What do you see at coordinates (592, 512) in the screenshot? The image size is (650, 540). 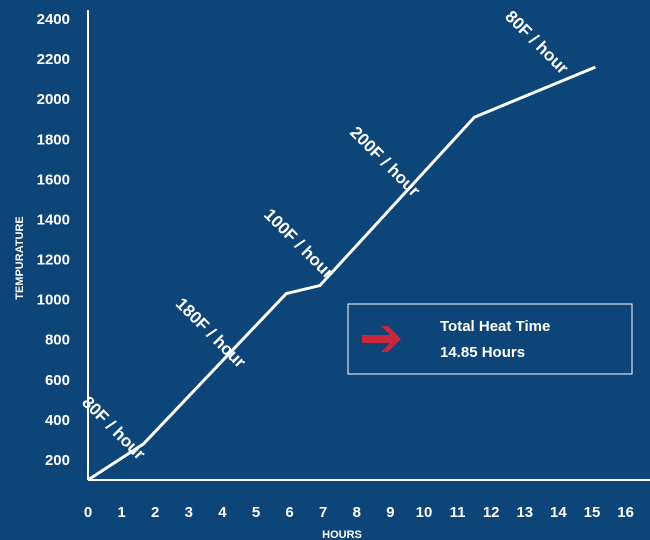 I see `x-tick-label: 15` at bounding box center [592, 512].